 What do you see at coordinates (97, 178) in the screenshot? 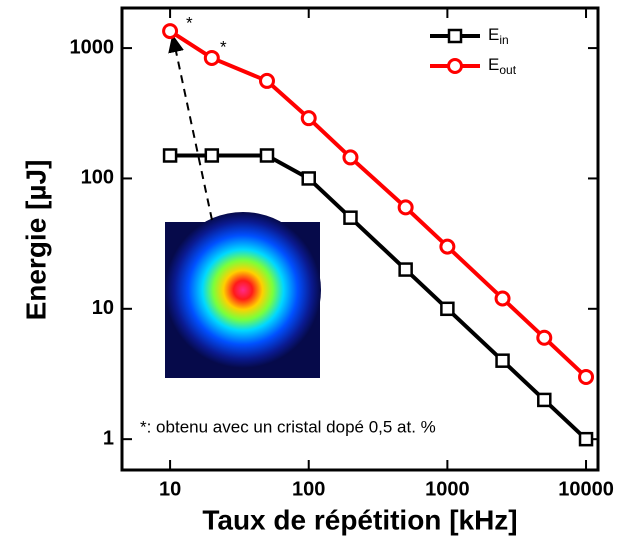
I see `y-tick-label: 100` at bounding box center [97, 178].